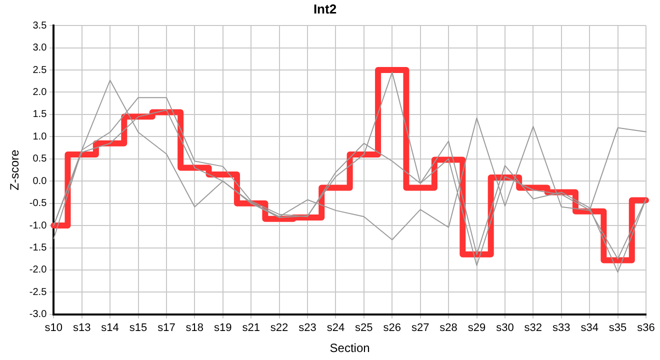 The height and width of the screenshot is (360, 660). Describe the element at coordinates (477, 328) in the screenshot. I see `x-tick-label: s29` at that location.